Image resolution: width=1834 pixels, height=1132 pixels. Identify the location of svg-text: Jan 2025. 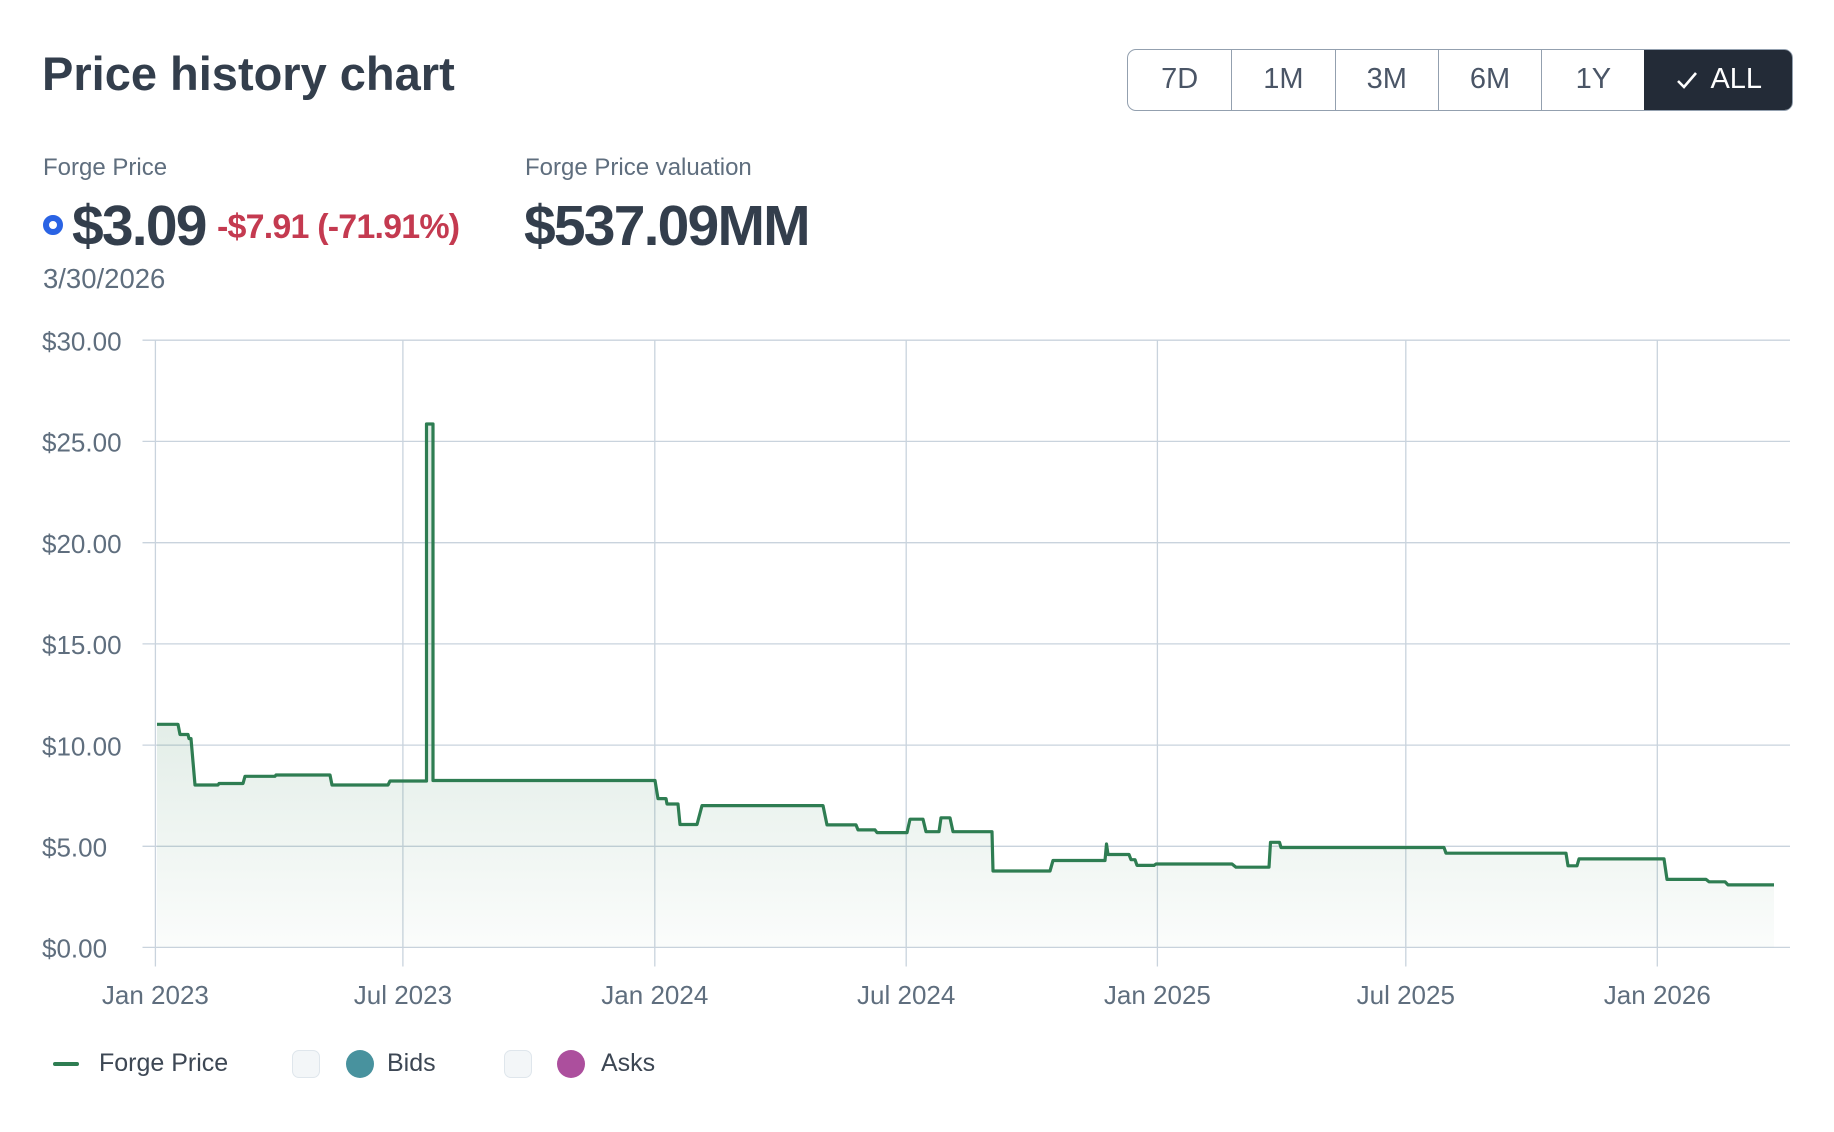
(1157, 995).